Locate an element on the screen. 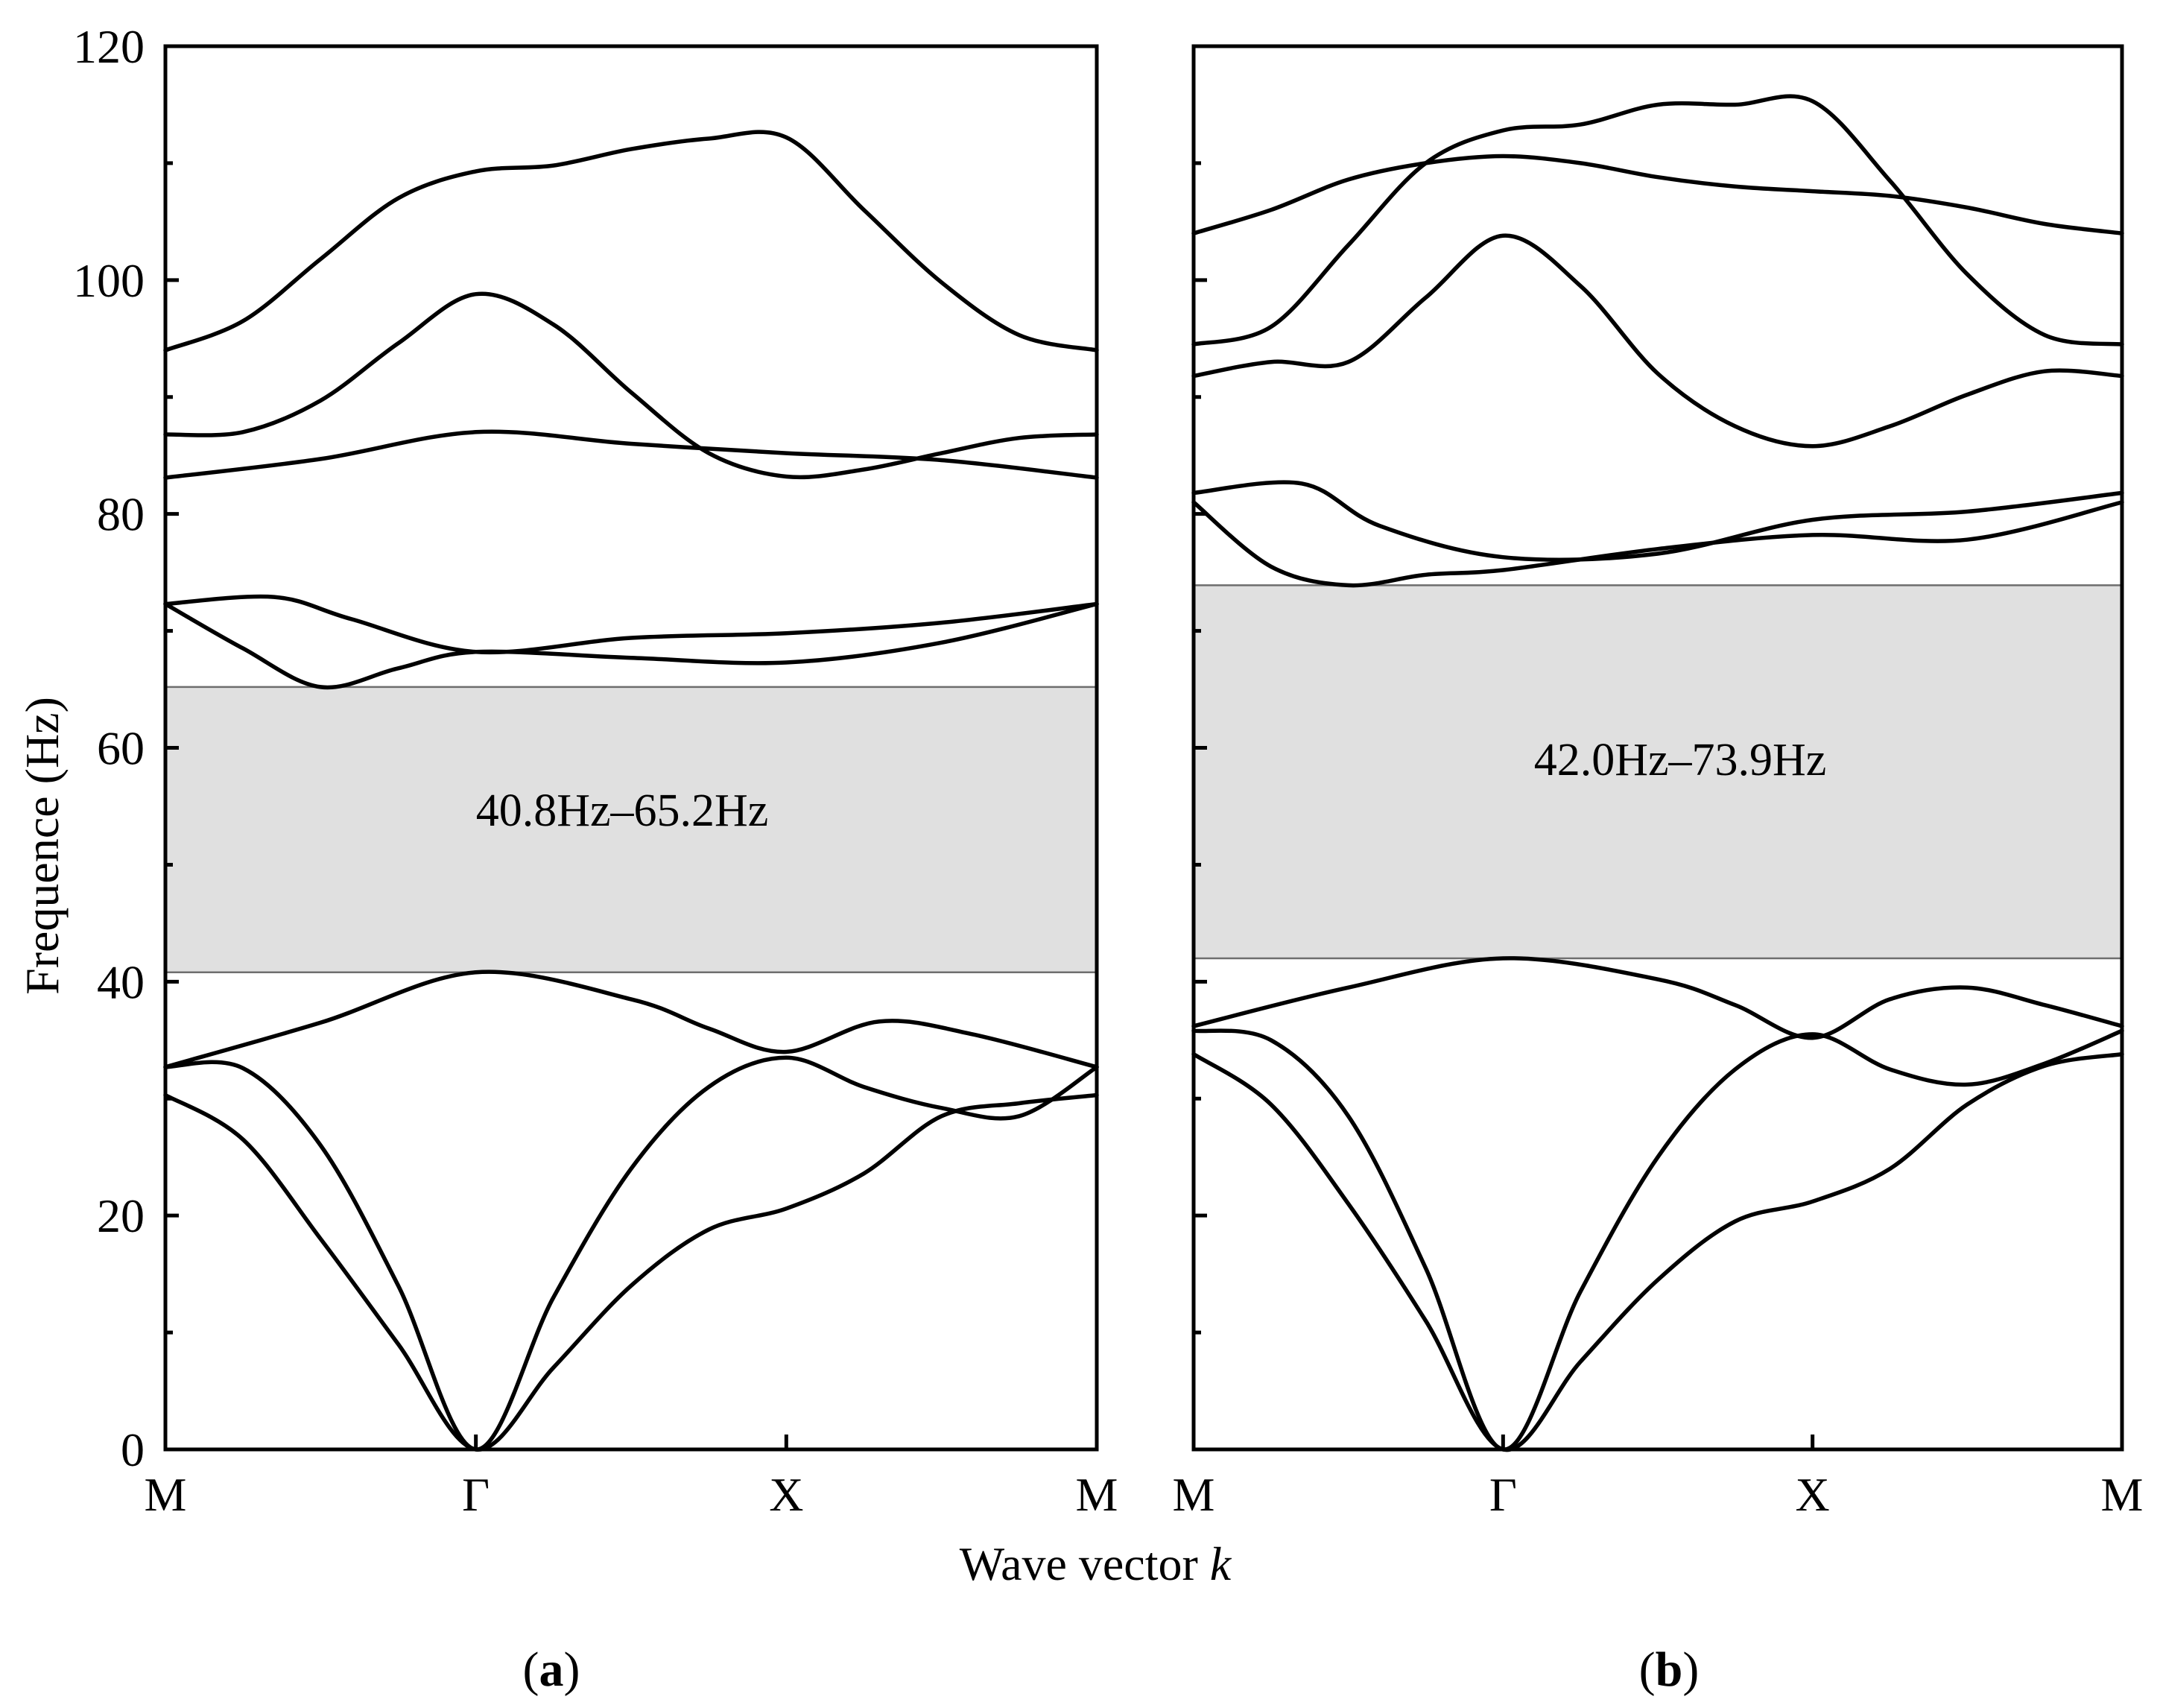  panel-label: (a) is located at coordinates (551, 1669).